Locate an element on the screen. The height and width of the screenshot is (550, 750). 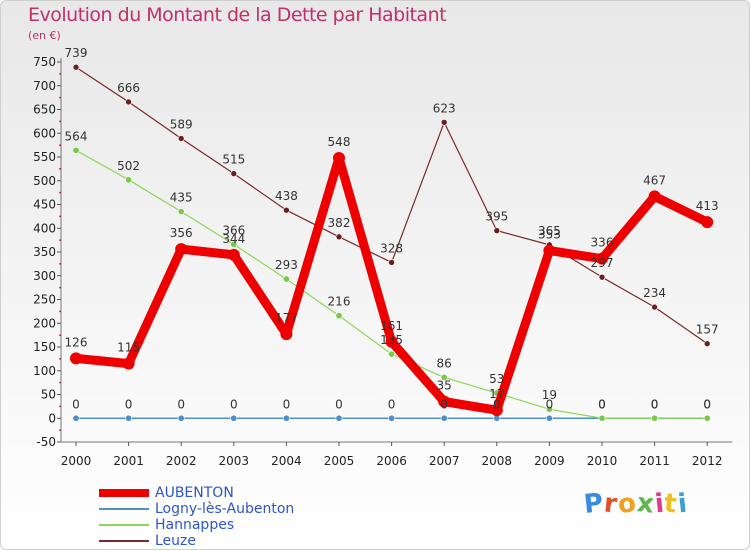
y-tick-label: 0 is located at coordinates (52, 418).